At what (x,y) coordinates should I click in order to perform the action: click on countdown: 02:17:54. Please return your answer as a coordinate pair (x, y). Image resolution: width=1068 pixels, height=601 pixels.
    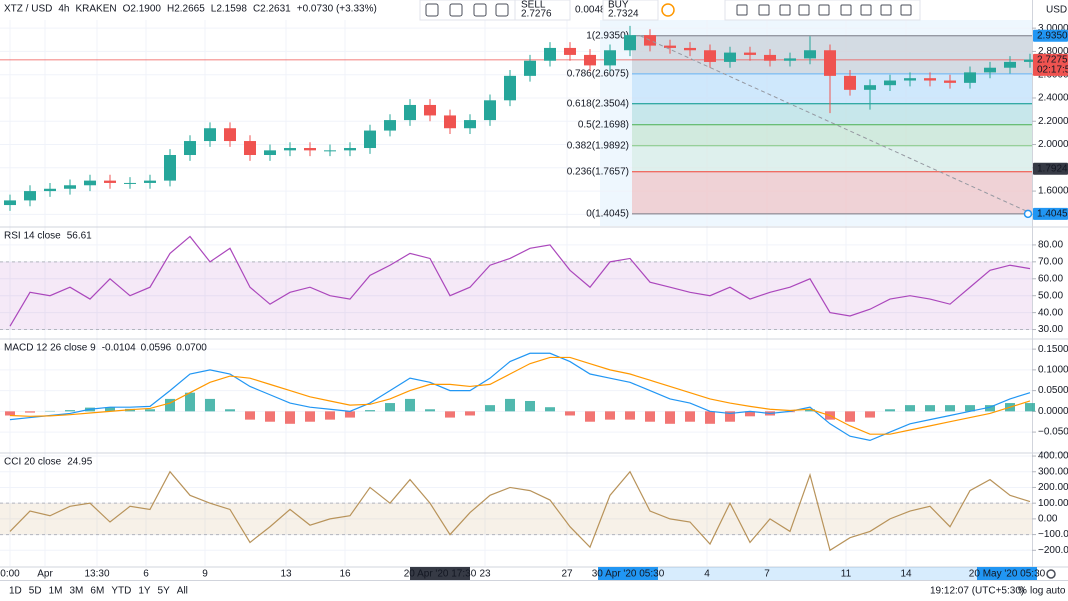
    Looking at the image, I should click on (1052, 70).